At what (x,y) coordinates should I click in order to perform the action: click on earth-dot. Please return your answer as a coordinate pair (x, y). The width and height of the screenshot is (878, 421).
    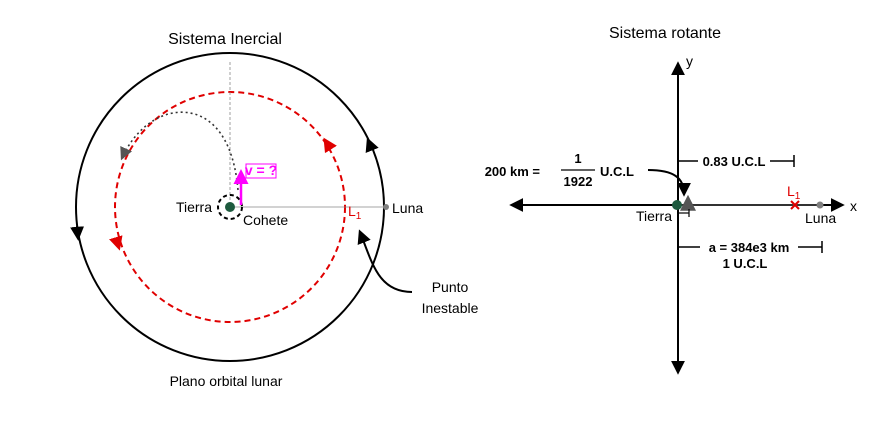
    Looking at the image, I should click on (230, 207).